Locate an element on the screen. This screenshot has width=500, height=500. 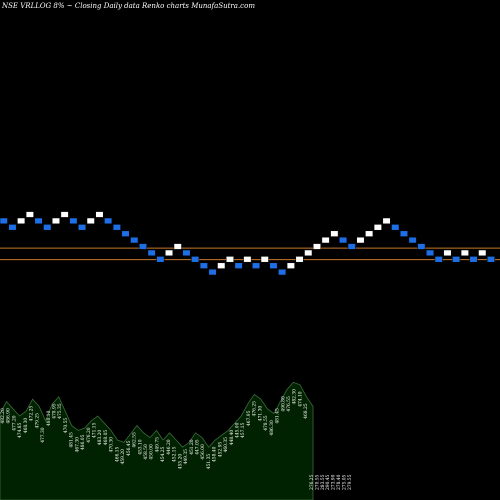
price-label: 449.75 is located at coordinates (157, 445).